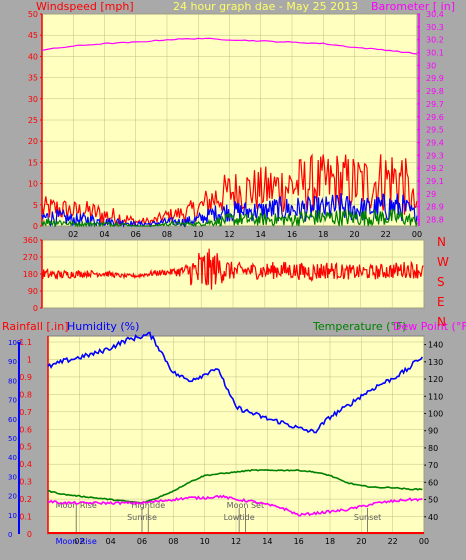 This screenshot has height=560, width=466. Describe the element at coordinates (12, 381) in the screenshot. I see `humidity-y-tick-label: 80` at that location.